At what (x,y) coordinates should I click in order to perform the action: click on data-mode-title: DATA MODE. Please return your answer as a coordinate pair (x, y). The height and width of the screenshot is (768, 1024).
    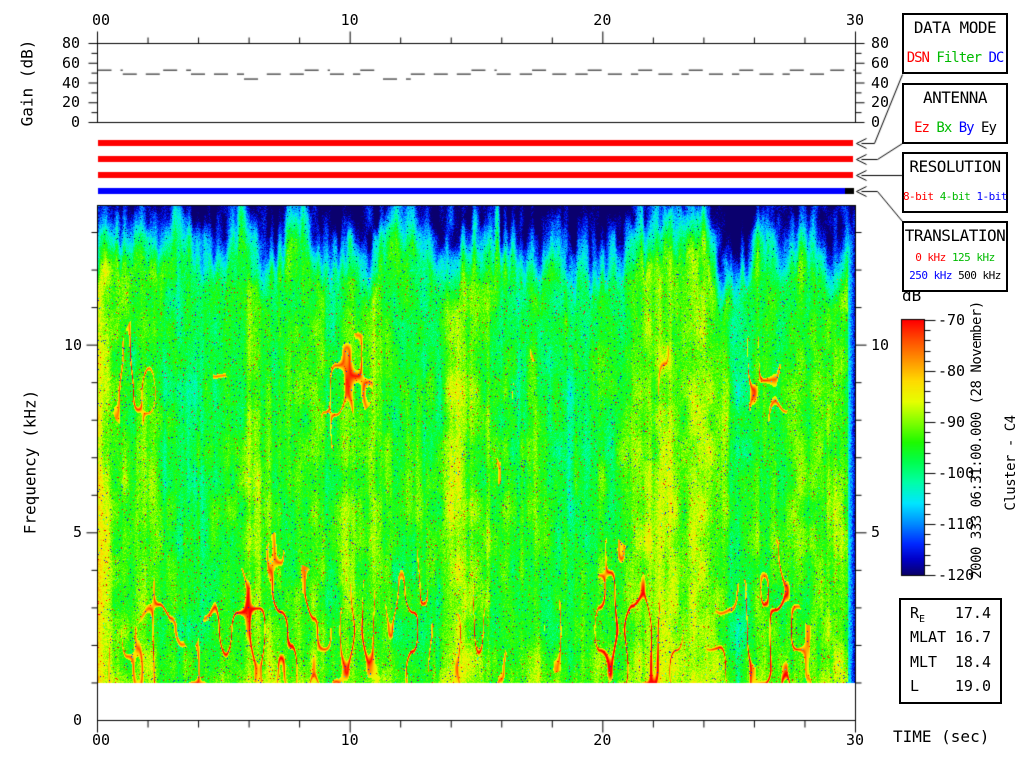
    Looking at the image, I should click on (955, 27).